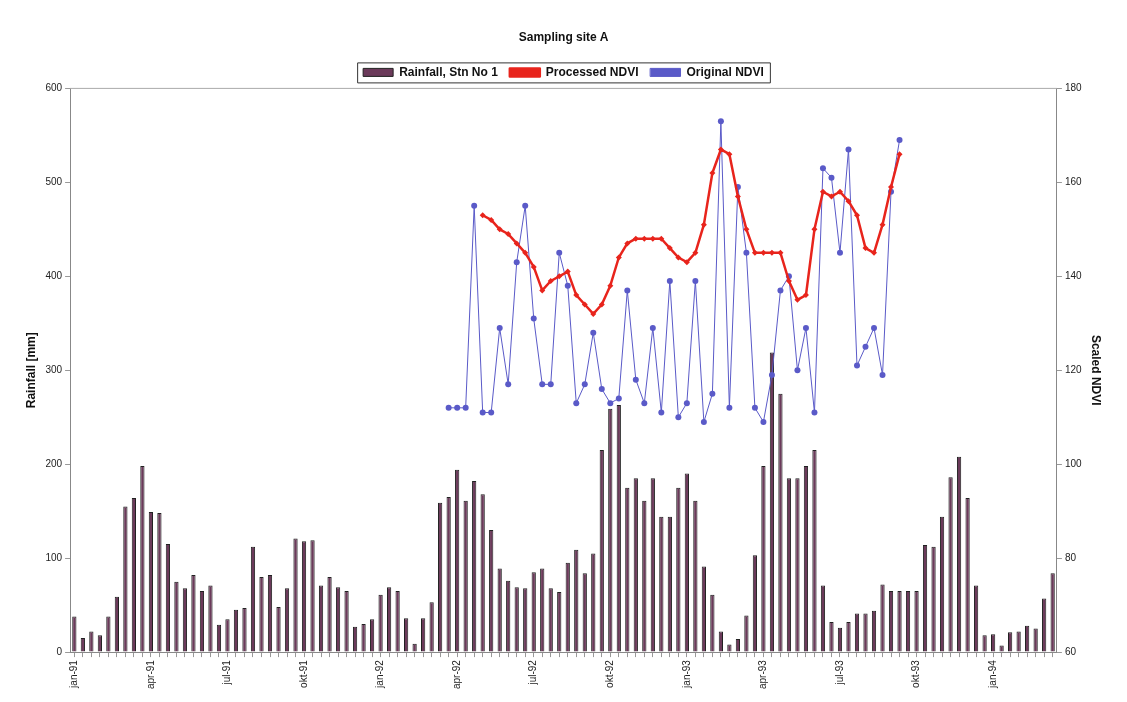 The width and height of the screenshot is (1127, 702). What do you see at coordinates (380, 674) in the screenshot?
I see `x-tick-label: jan-92` at bounding box center [380, 674].